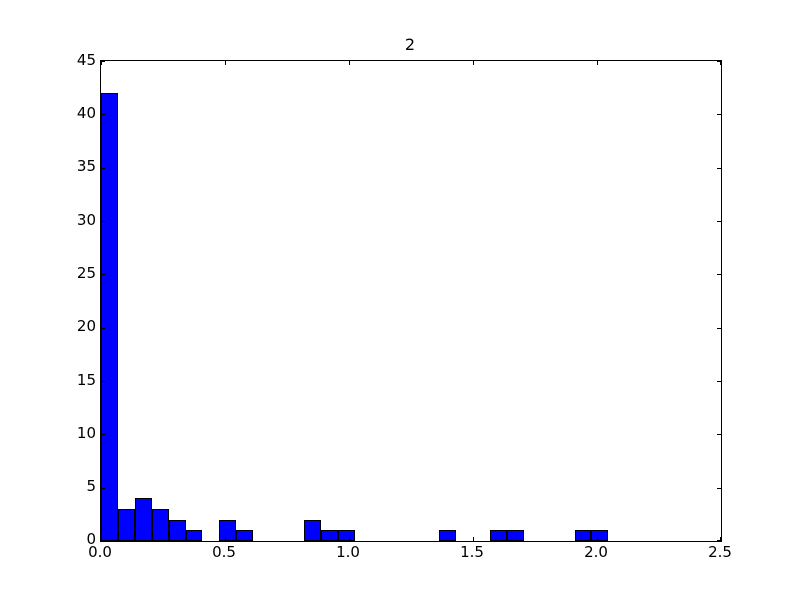 The height and width of the screenshot is (600, 800). Describe the element at coordinates (86, 166) in the screenshot. I see `y-tick-label: 35` at that location.